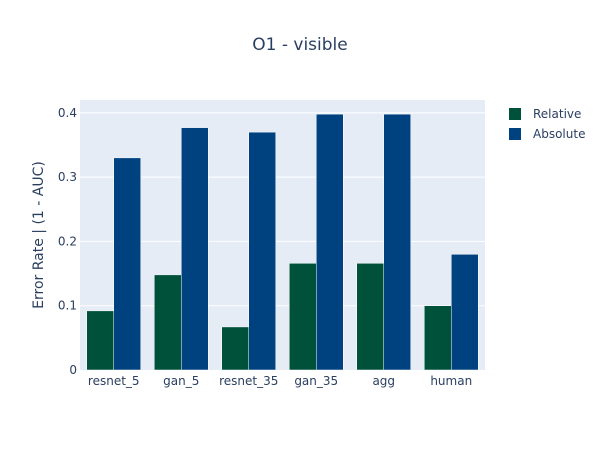 The width and height of the screenshot is (600, 450). I want to click on x-tick-label: gan_5, so click(181, 381).